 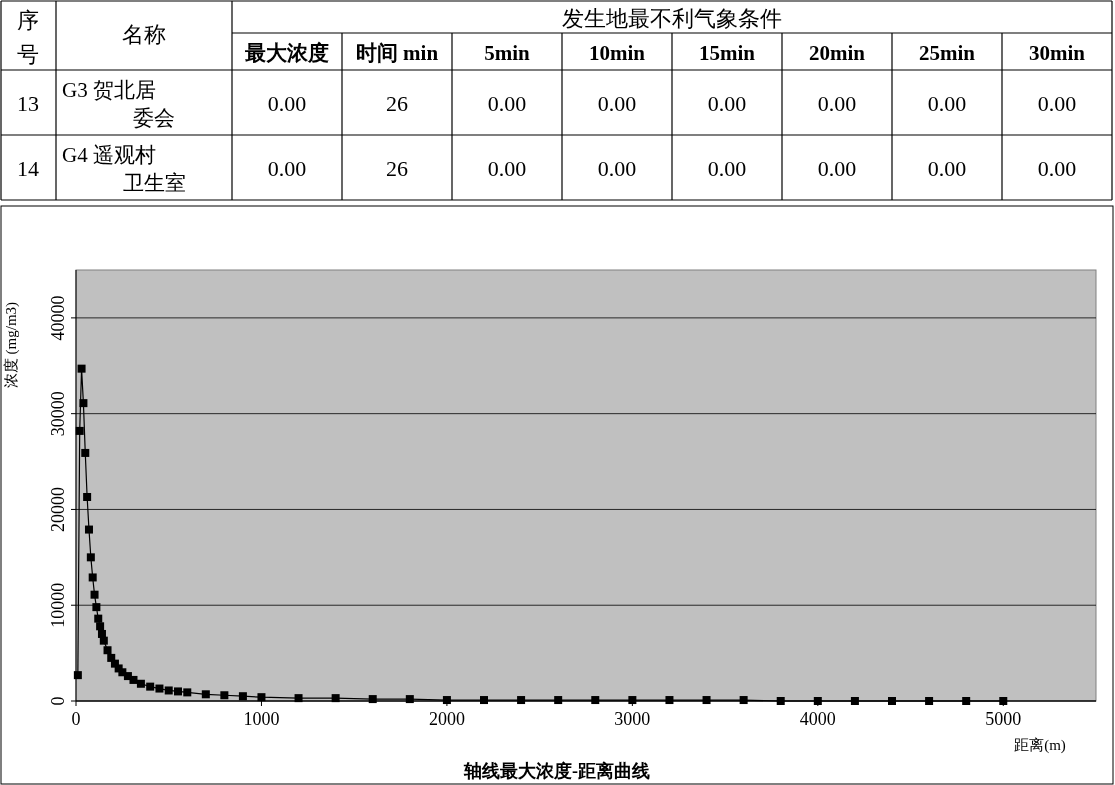 What do you see at coordinates (1040, 745) in the screenshot?
I see `x-axis-title: 距离(m)` at bounding box center [1040, 745].